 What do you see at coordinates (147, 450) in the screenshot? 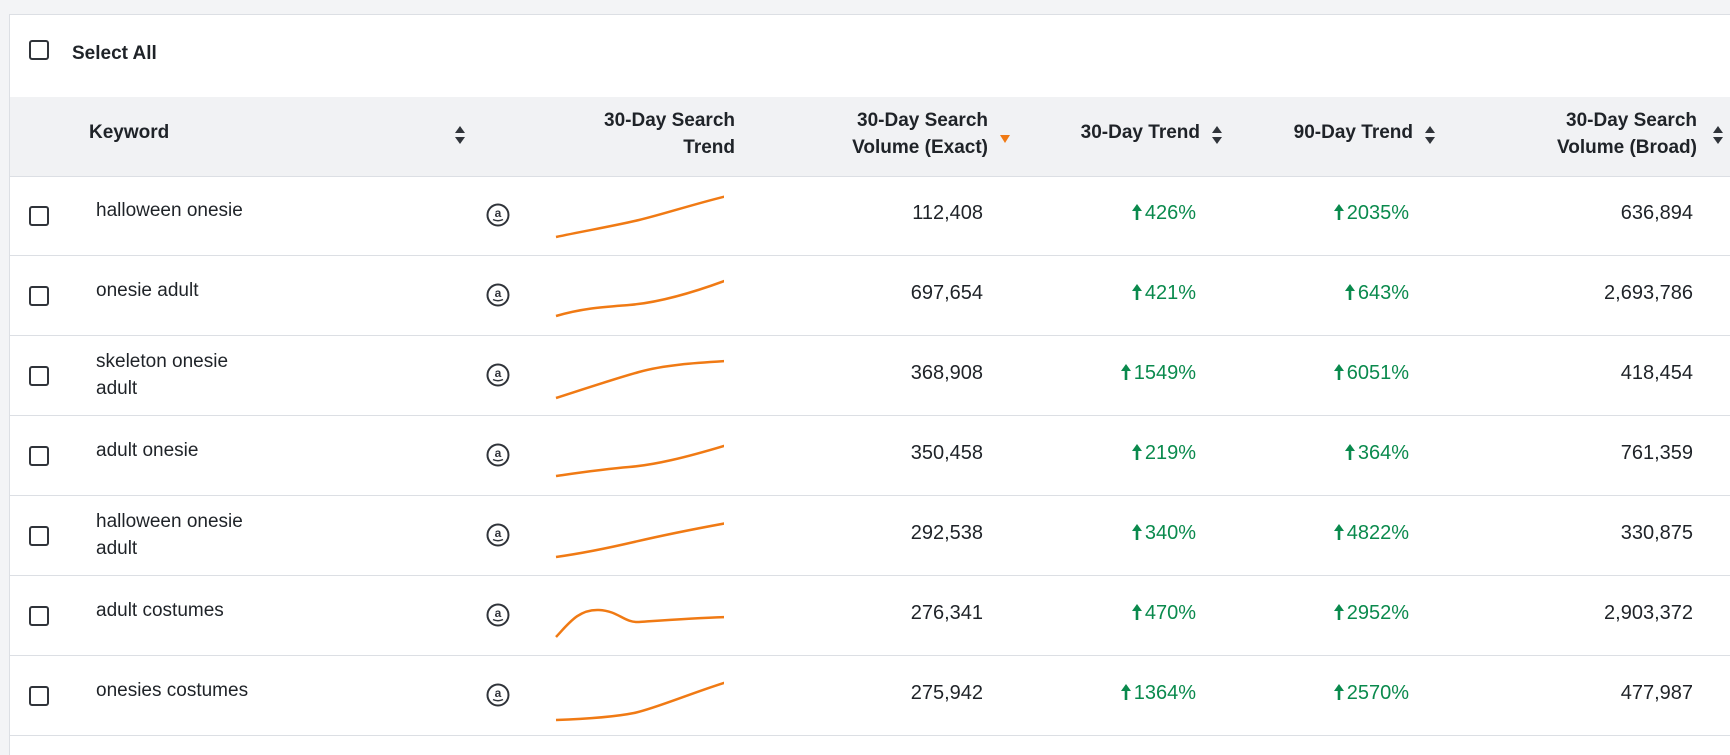
I see `keyword-cell: adult onesie` at bounding box center [147, 450].